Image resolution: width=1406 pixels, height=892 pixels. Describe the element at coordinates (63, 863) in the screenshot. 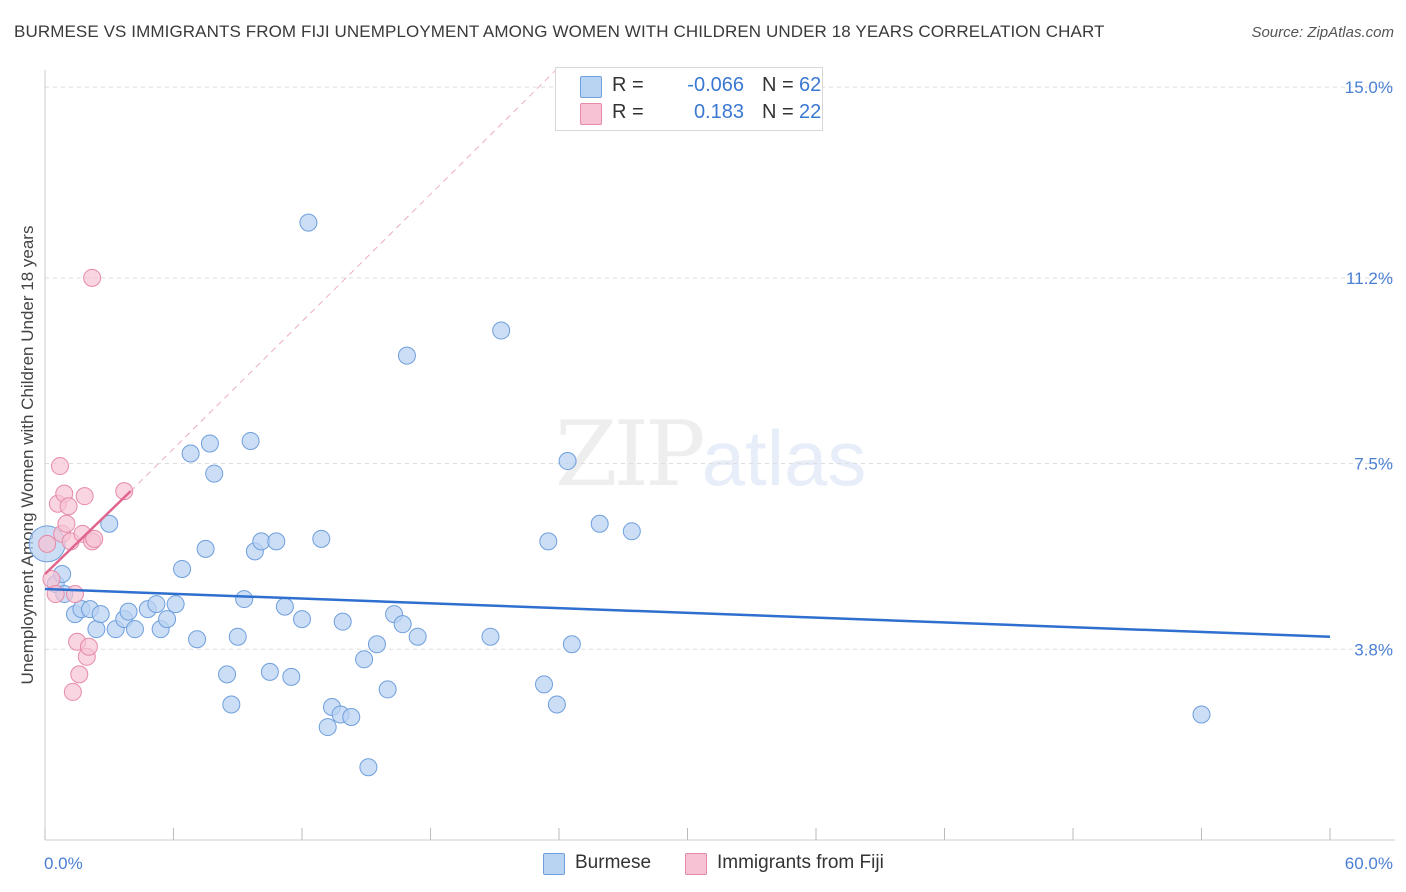

I see `x-tick-label: 0.0%` at that location.